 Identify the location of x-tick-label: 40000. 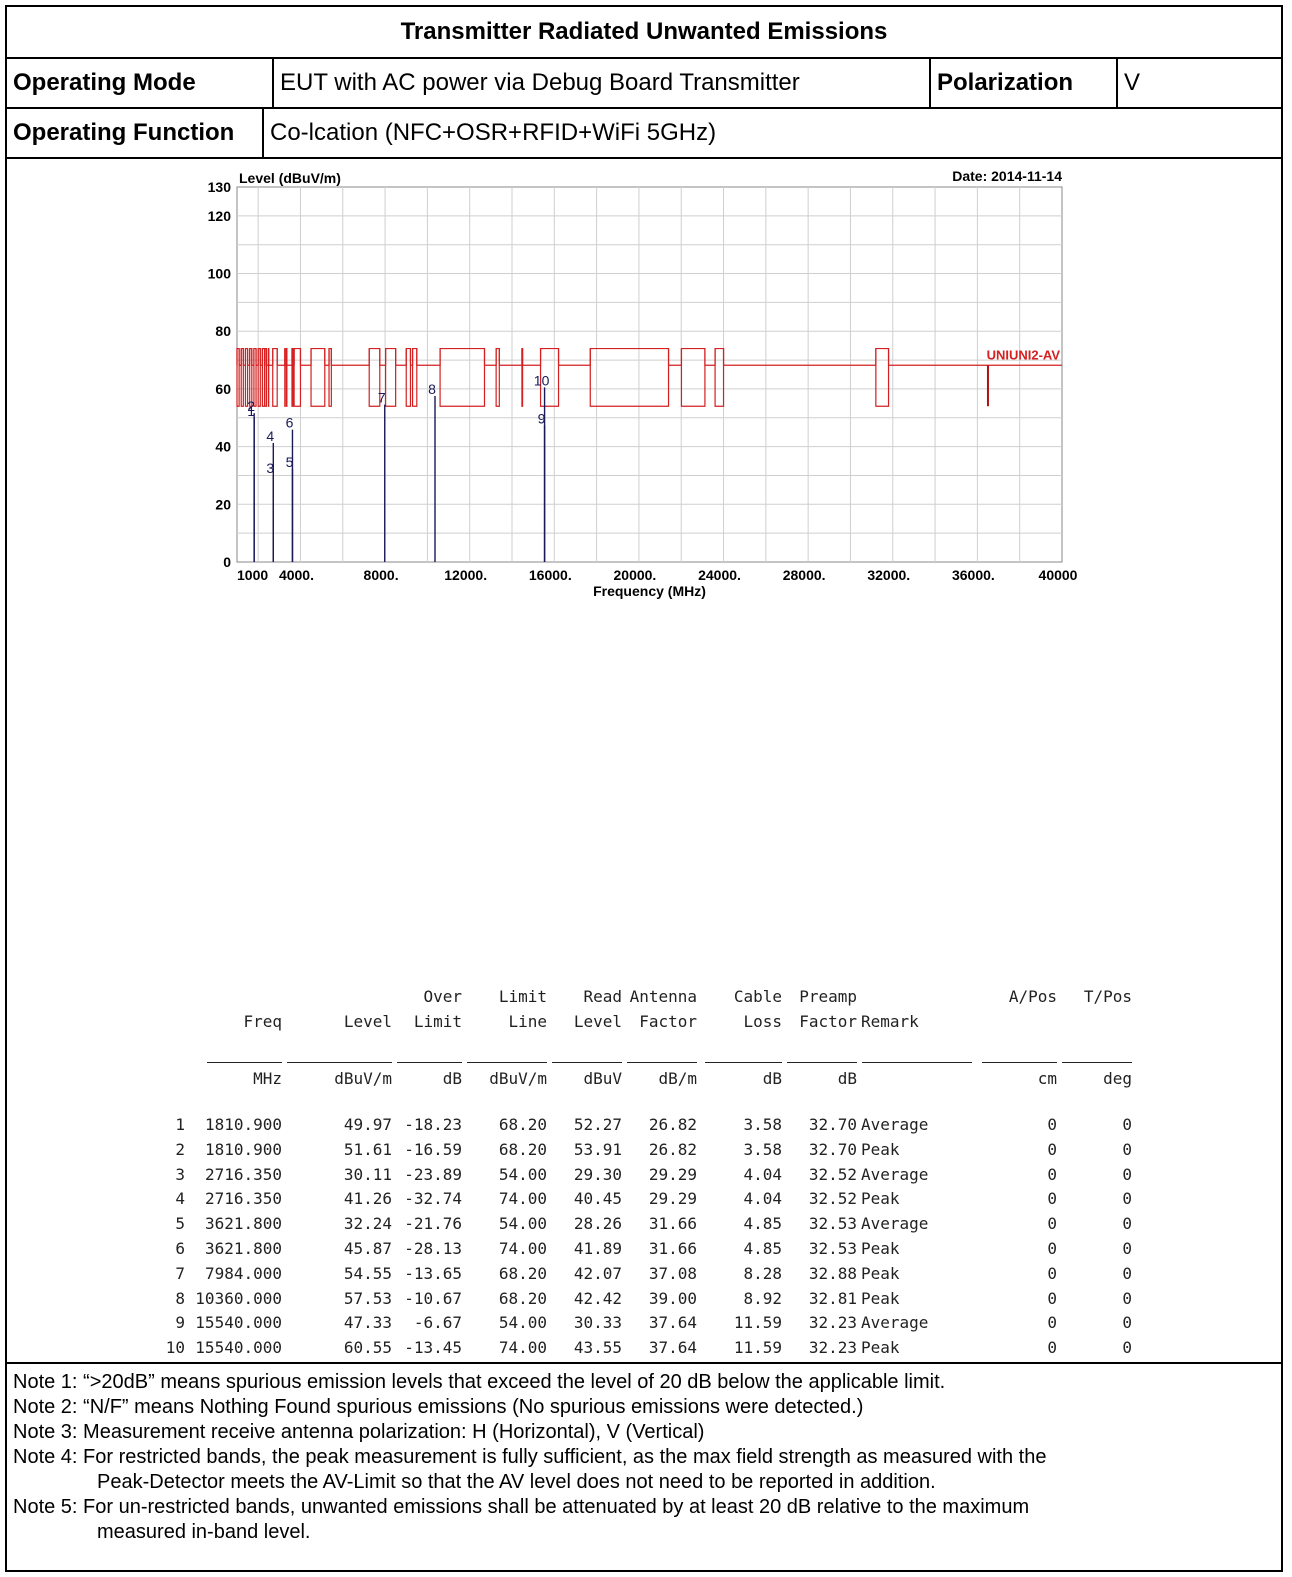
(1058, 575).